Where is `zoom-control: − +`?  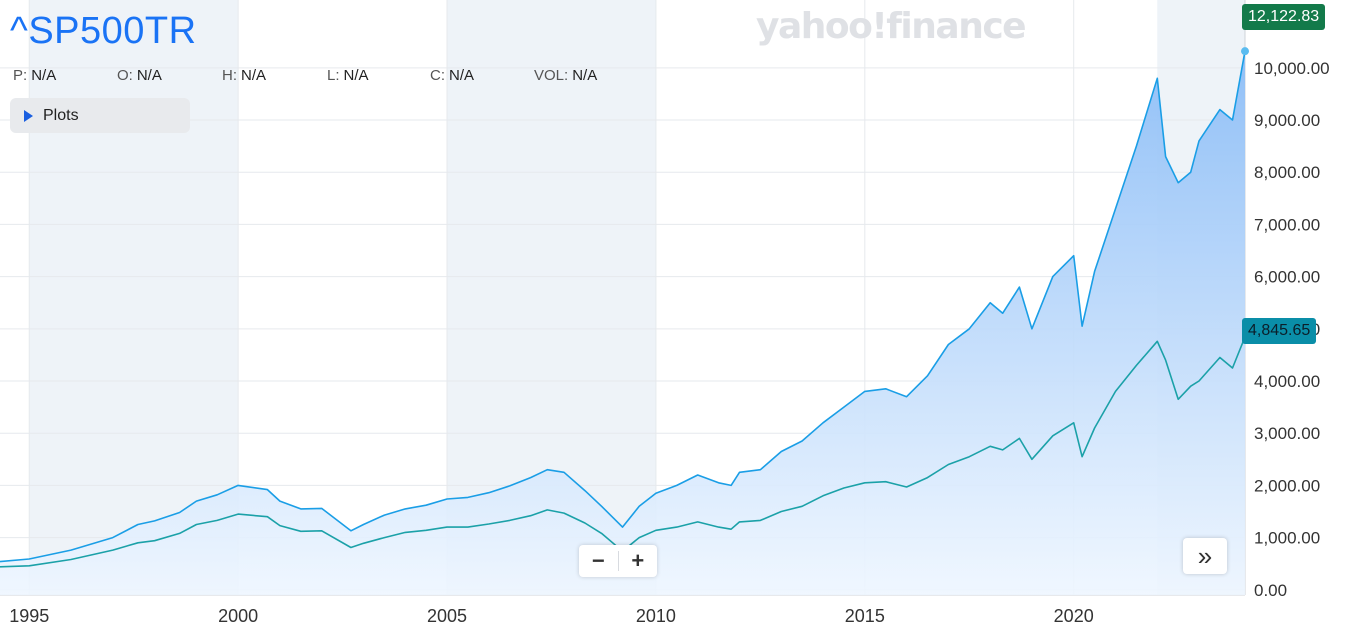 zoom-control: − + is located at coordinates (618, 561).